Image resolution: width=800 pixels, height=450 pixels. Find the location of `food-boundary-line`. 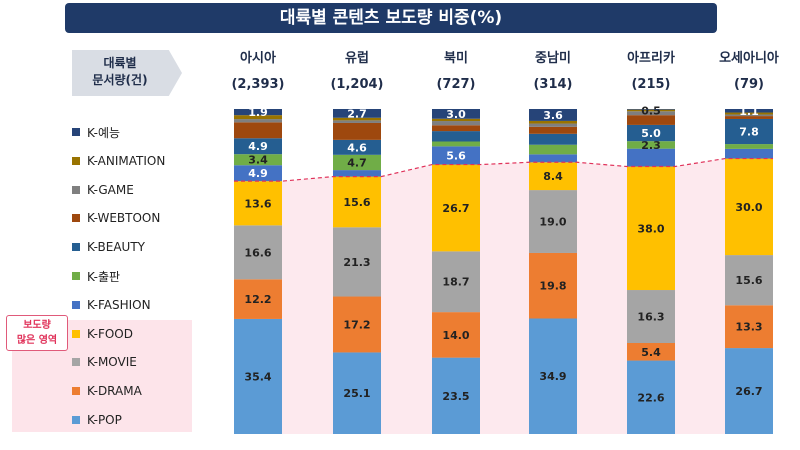

food-boundary-line is located at coordinates (503, 169).